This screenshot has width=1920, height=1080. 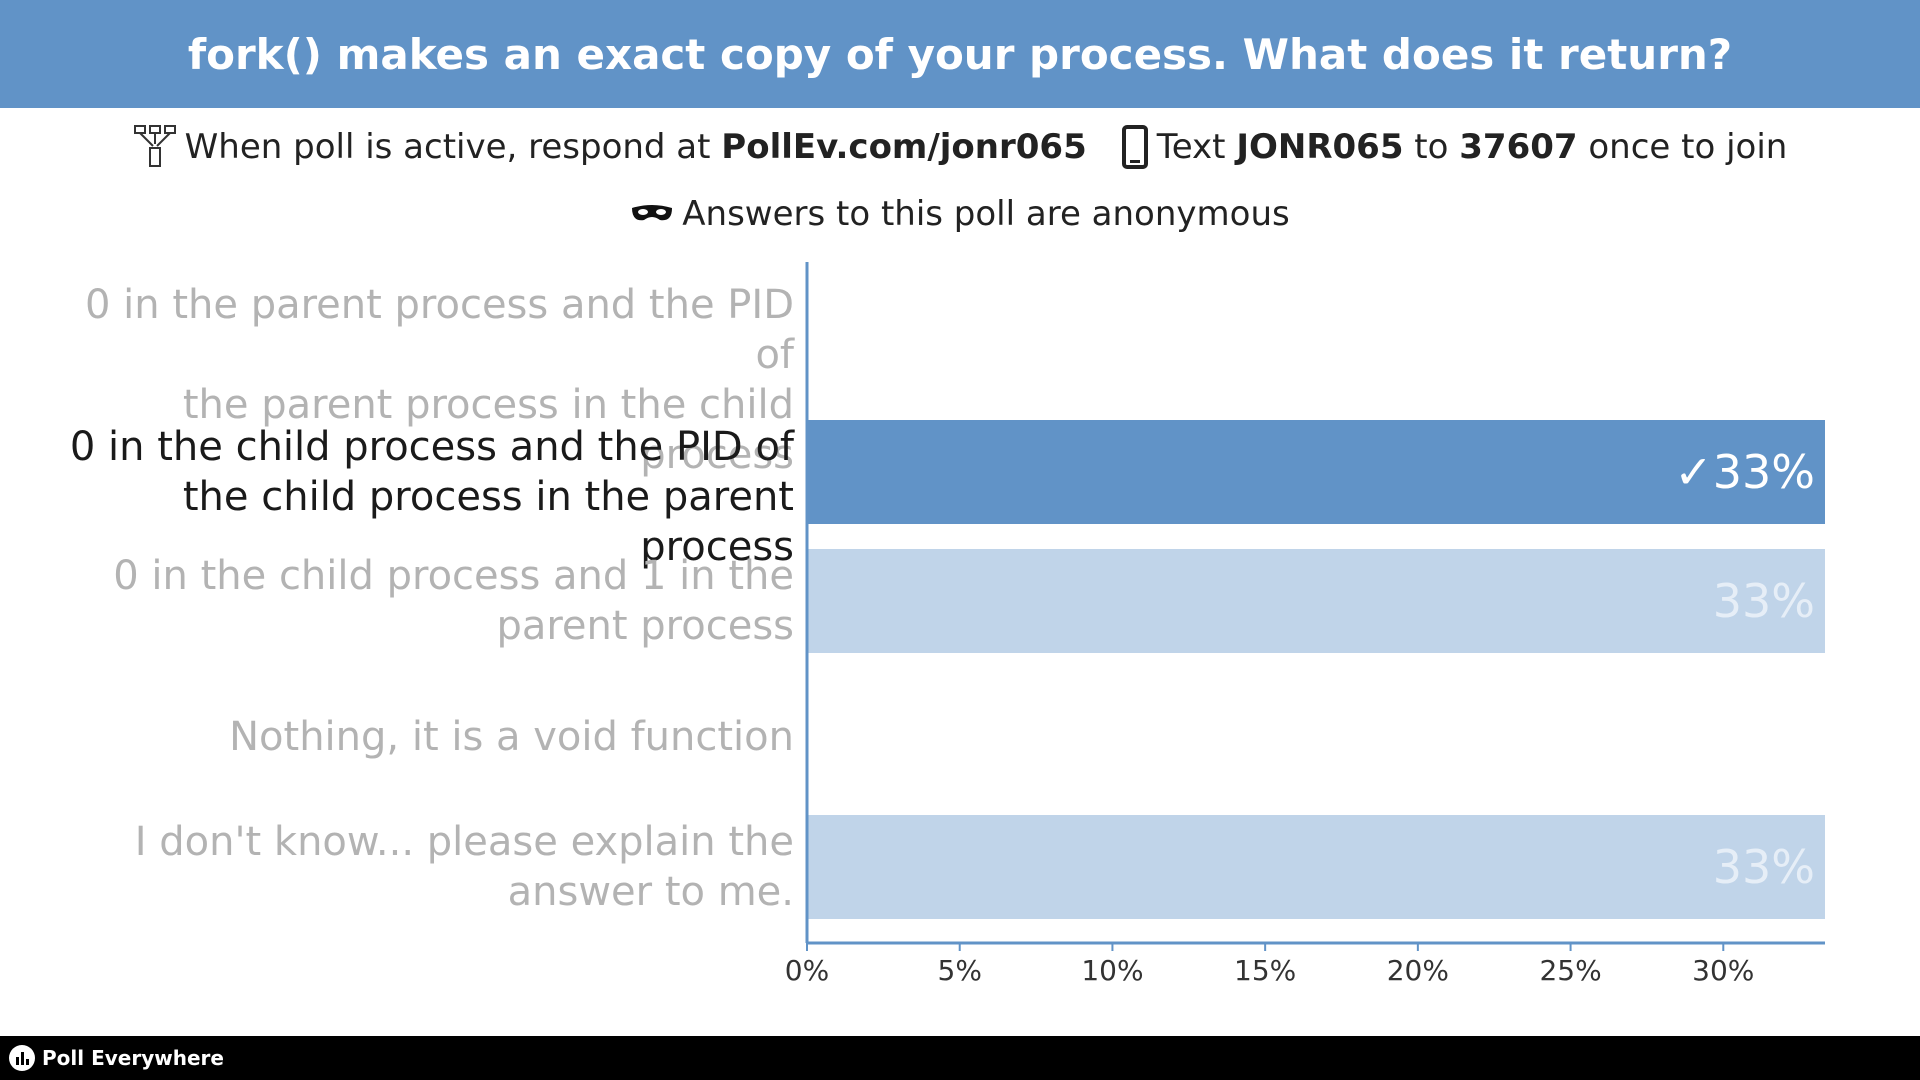 What do you see at coordinates (1320, 147) in the screenshot?
I see `text-code: JONR065` at bounding box center [1320, 147].